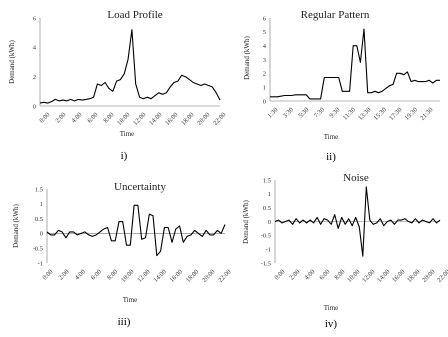 The image size is (448, 337). What do you see at coordinates (264, 60) in the screenshot?
I see `y-tick-label: 3` at bounding box center [264, 60].